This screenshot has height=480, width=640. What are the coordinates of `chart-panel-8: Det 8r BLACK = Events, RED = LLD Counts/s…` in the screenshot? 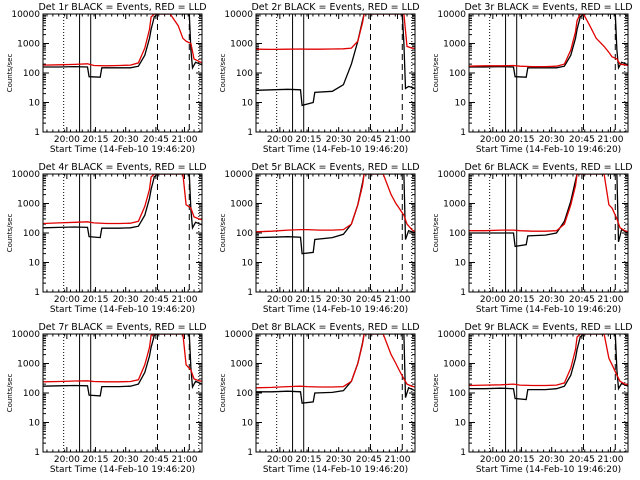 It's located at (319, 398).